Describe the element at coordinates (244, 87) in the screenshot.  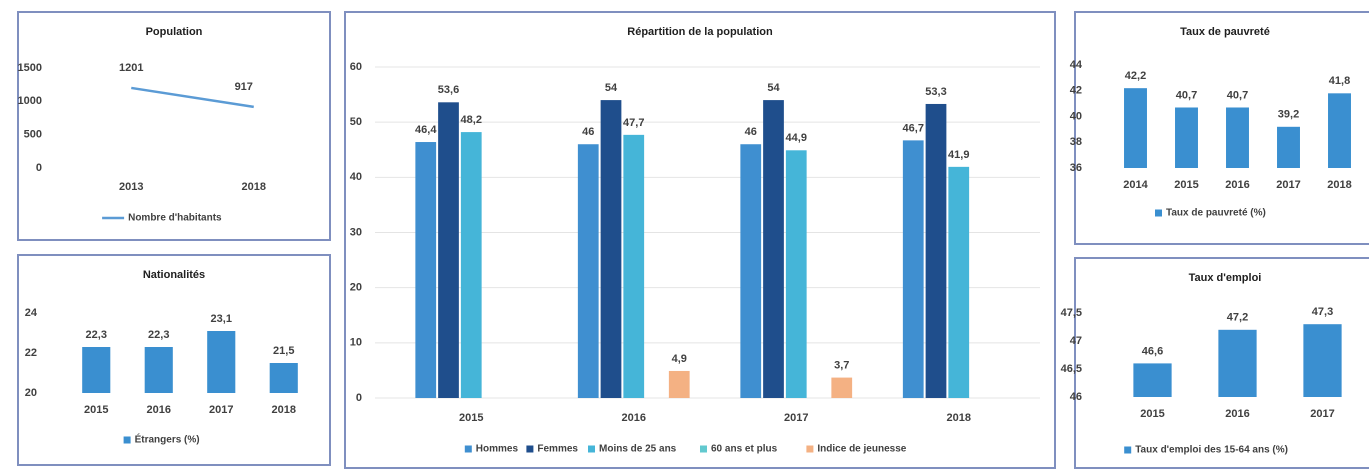
I see `data-label: 917` at that location.